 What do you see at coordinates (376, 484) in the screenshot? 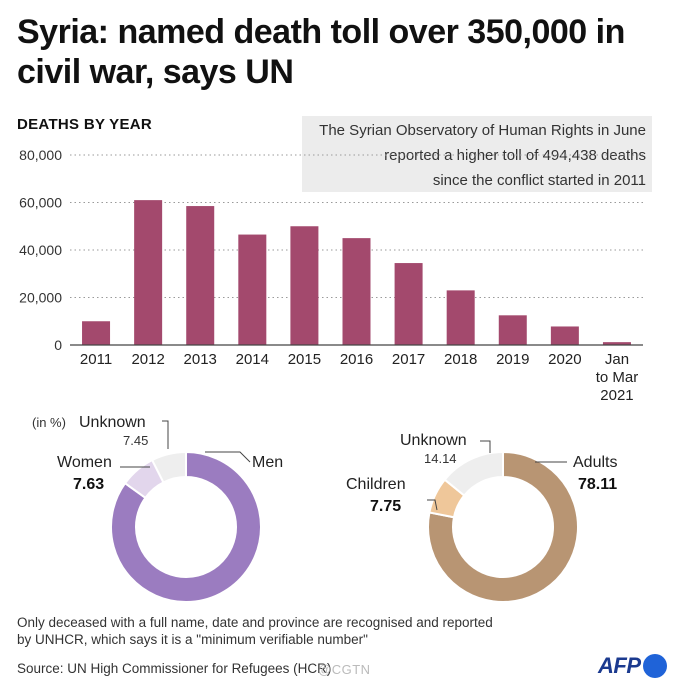
I see `slice-label: Children` at bounding box center [376, 484].